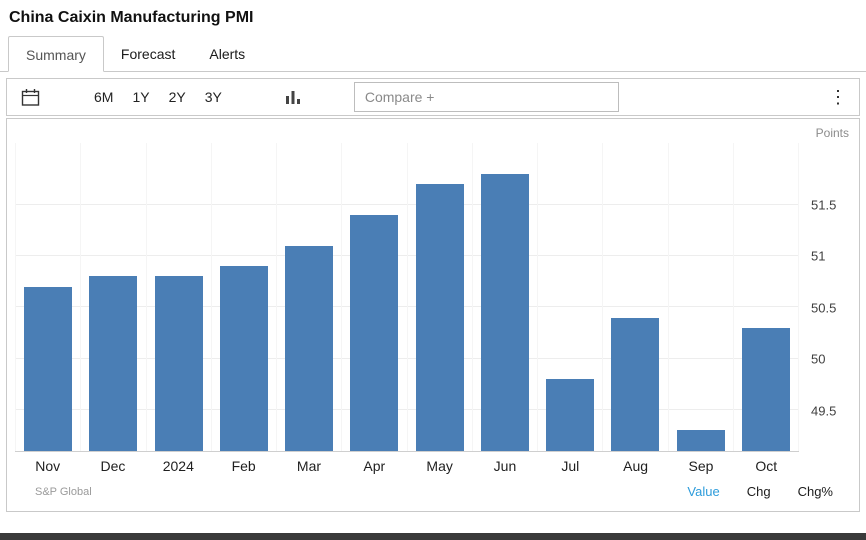  Describe the element at coordinates (635, 384) in the screenshot. I see `bar-aug` at that location.